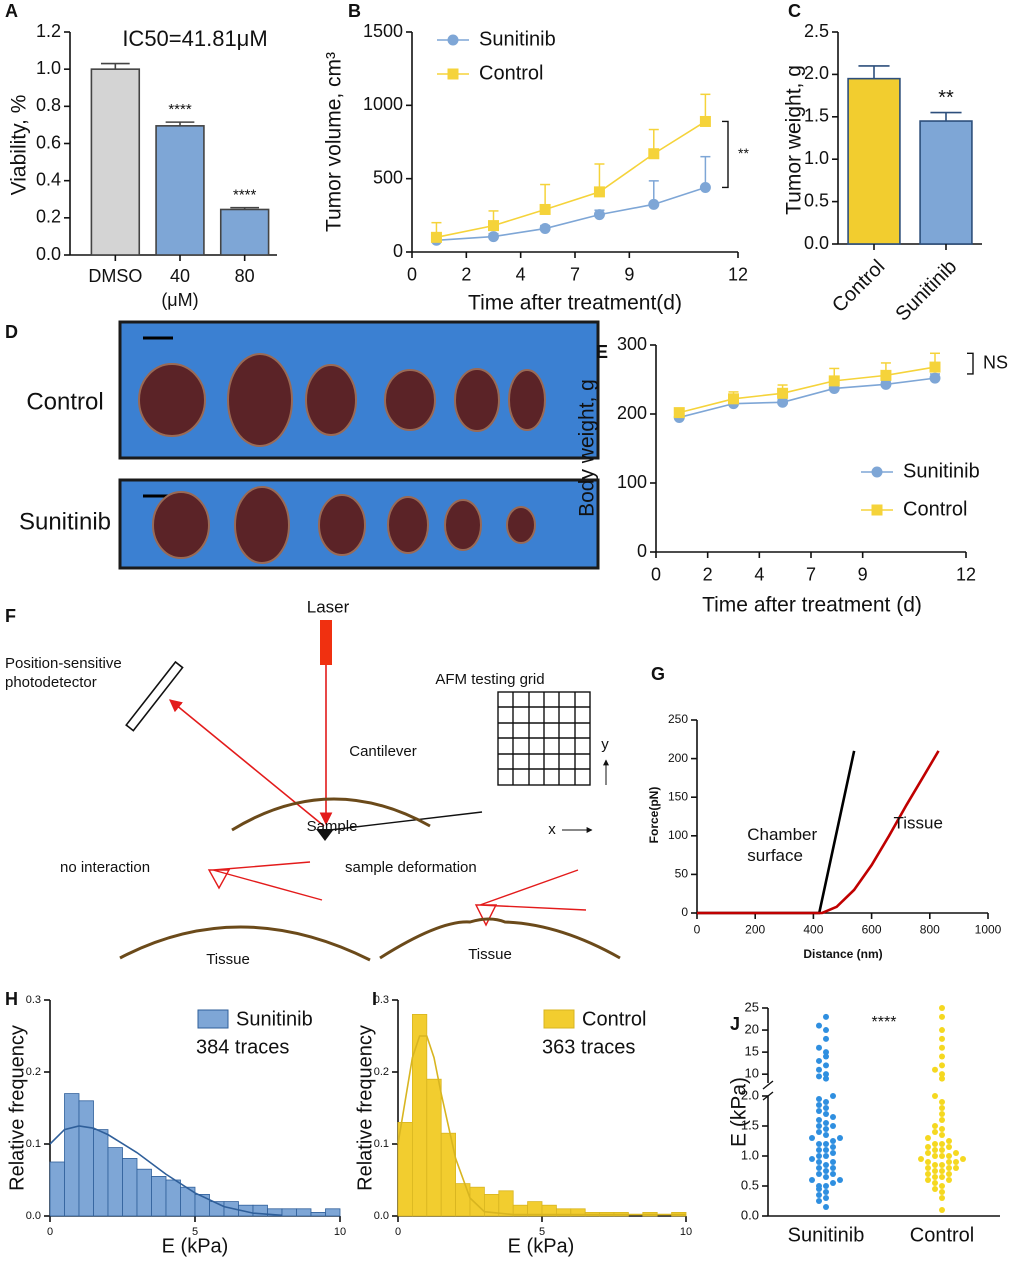 The width and height of the screenshot is (1010, 1263). What do you see at coordinates (383, 31) in the screenshot?
I see `y-tick-label: 1500` at bounding box center [383, 31].